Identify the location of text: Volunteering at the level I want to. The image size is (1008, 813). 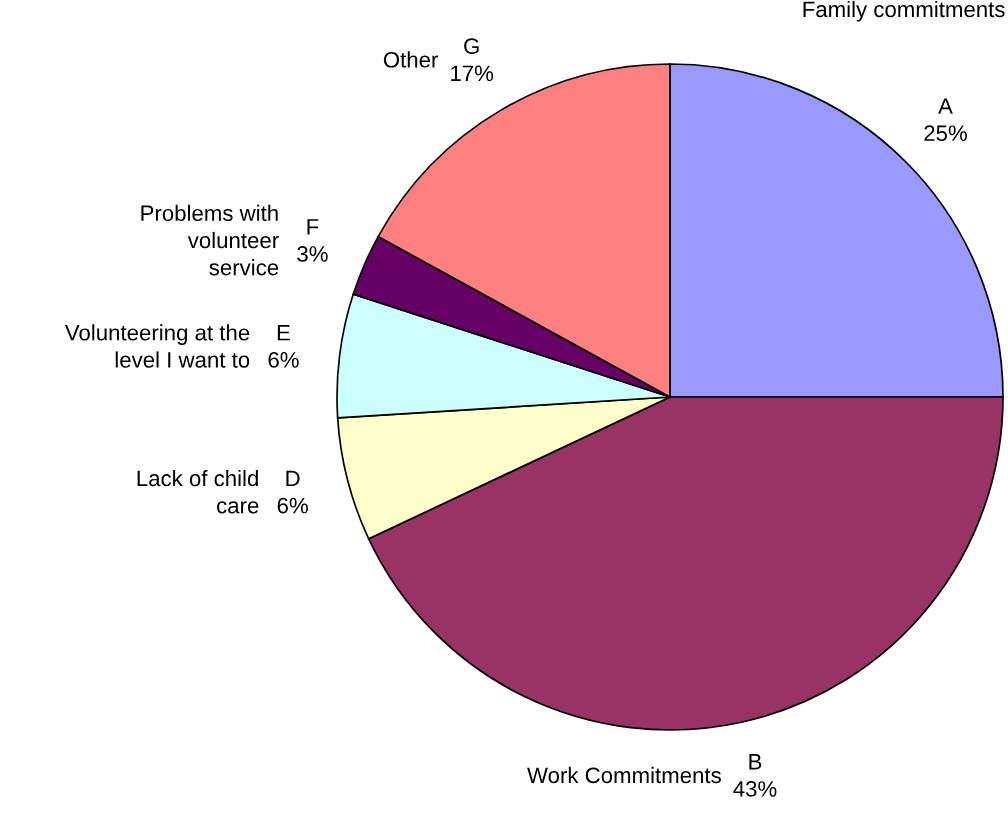
(157, 346).